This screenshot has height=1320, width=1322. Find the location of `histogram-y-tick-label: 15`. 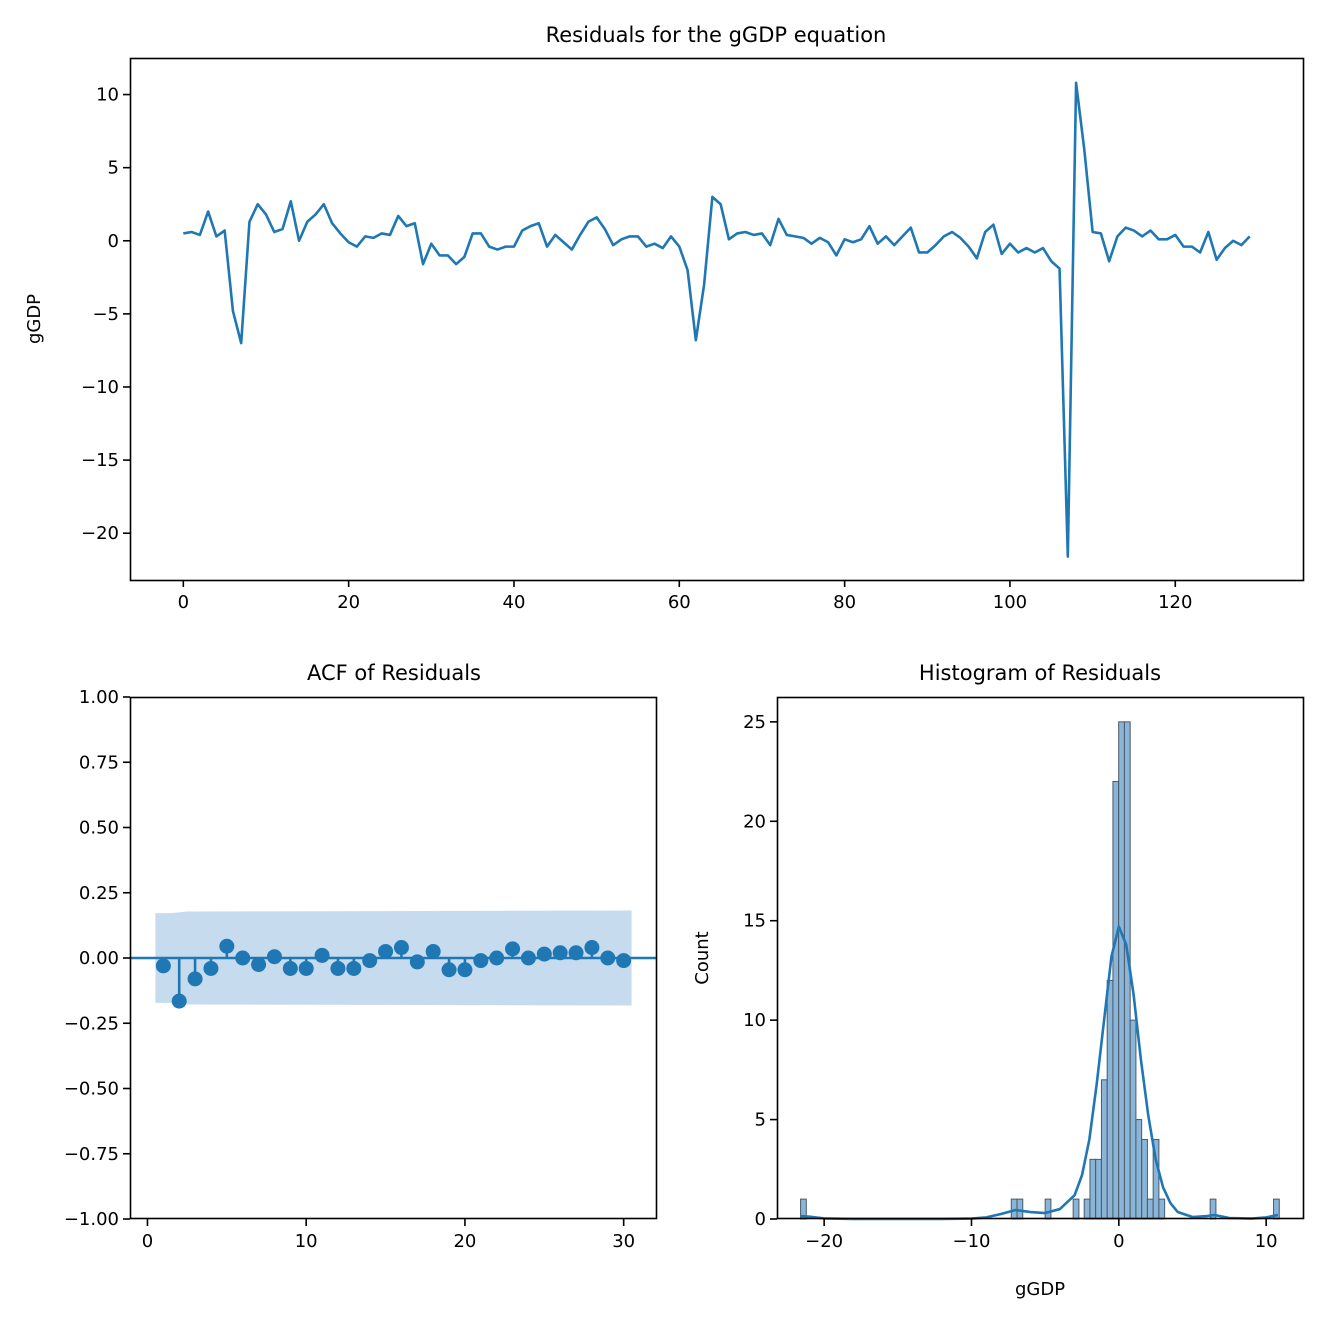

histogram-y-tick-label: 15 is located at coordinates (754, 921).